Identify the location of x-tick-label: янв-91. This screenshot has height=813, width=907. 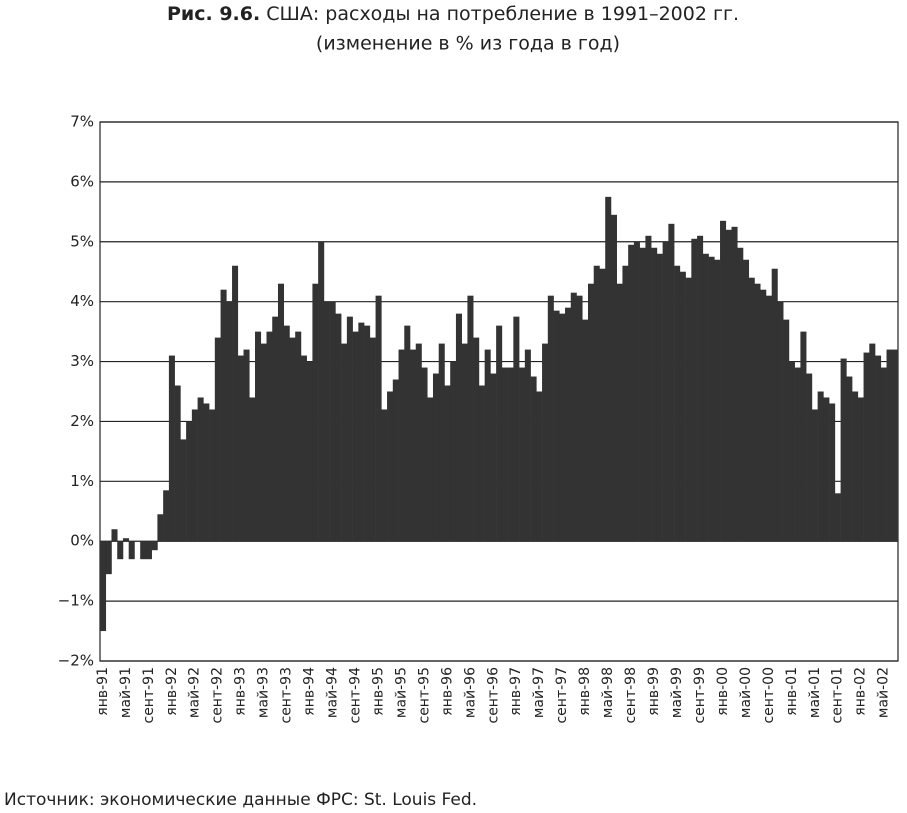
(103, 691).